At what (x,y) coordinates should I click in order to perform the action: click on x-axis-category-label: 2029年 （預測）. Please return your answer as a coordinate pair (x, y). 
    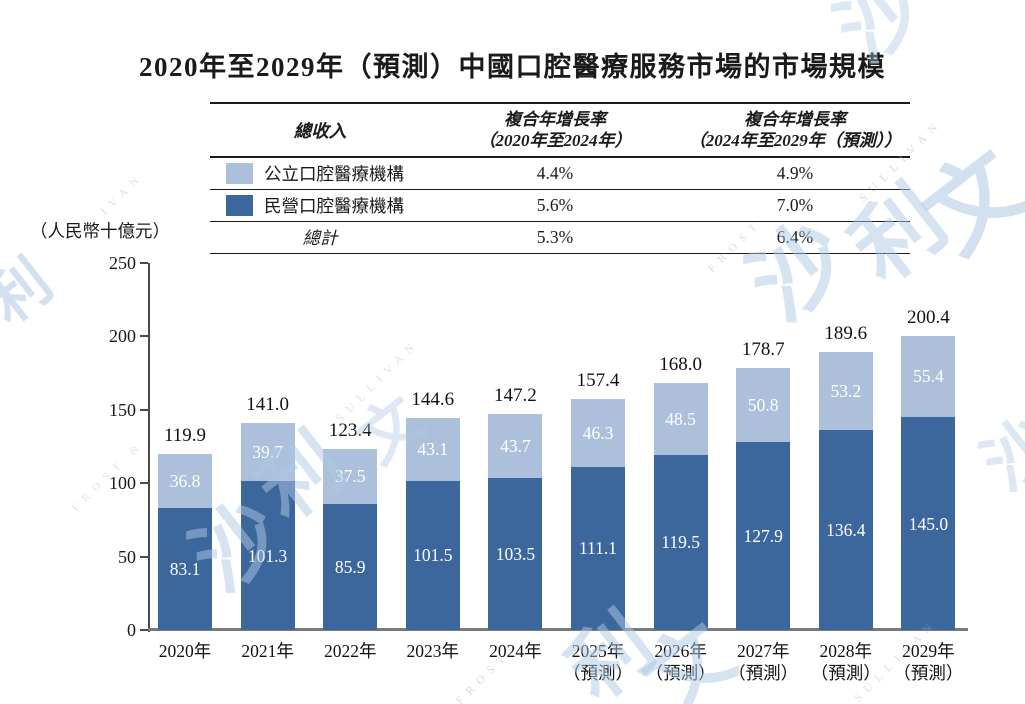
    Looking at the image, I should click on (928, 662).